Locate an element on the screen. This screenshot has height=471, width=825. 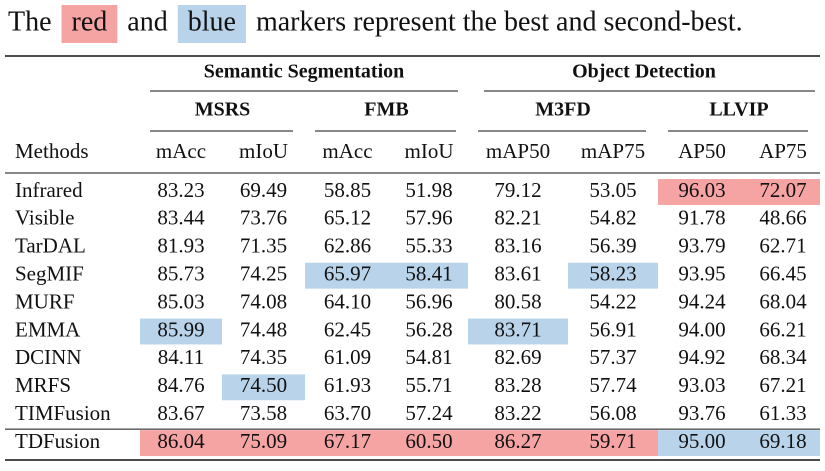
cell-value: 83.71 is located at coordinates (517, 329).